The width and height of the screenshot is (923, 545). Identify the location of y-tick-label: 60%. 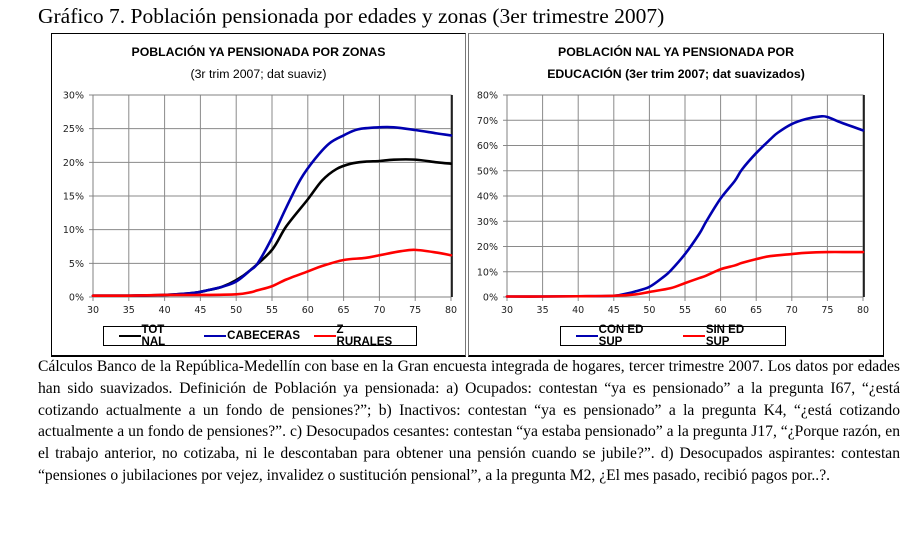
(487, 146).